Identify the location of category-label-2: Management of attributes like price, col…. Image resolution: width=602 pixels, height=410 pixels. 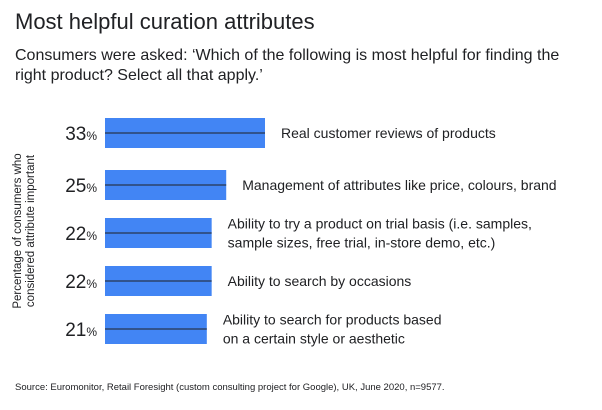
(399, 185).